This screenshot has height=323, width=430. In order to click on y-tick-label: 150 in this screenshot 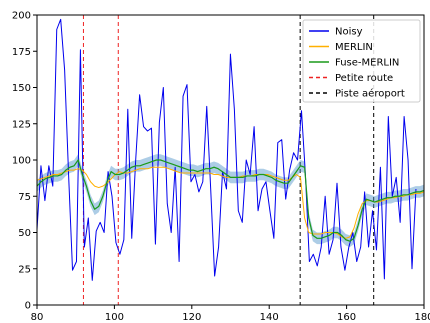, I will do `click(21, 88)`.